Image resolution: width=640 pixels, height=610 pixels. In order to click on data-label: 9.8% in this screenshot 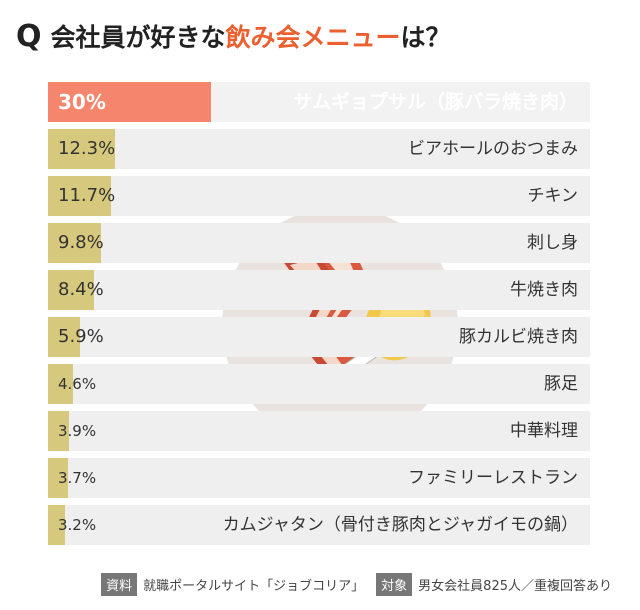, I will do `click(81, 242)`.